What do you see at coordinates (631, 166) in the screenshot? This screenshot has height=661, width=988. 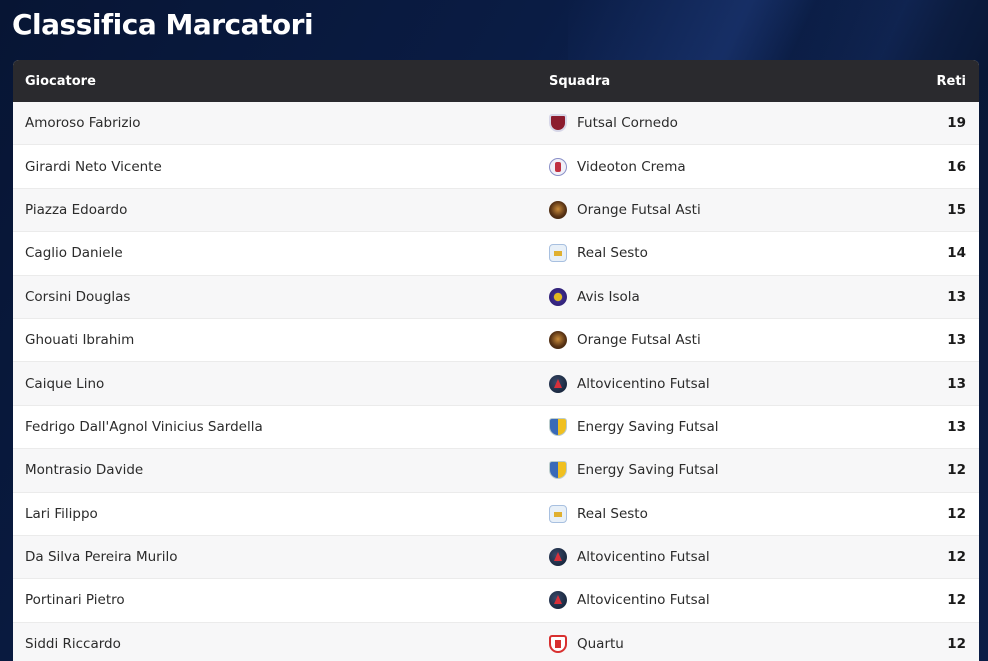 I see `team-name: Videoton Crema` at bounding box center [631, 166].